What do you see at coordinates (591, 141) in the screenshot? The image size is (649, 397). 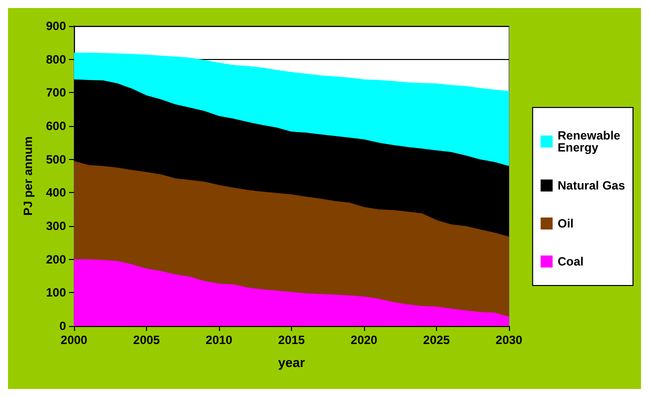 I see `legend-label: Renewable Energy` at bounding box center [591, 141].